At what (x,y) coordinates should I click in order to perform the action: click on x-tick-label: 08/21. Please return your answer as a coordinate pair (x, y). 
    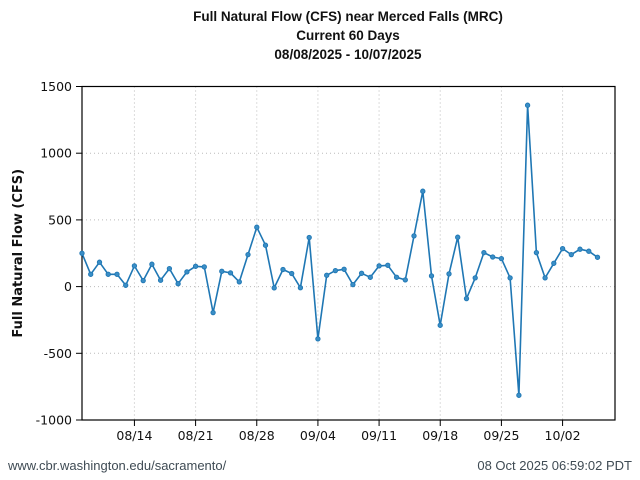
    Looking at the image, I should click on (196, 435).